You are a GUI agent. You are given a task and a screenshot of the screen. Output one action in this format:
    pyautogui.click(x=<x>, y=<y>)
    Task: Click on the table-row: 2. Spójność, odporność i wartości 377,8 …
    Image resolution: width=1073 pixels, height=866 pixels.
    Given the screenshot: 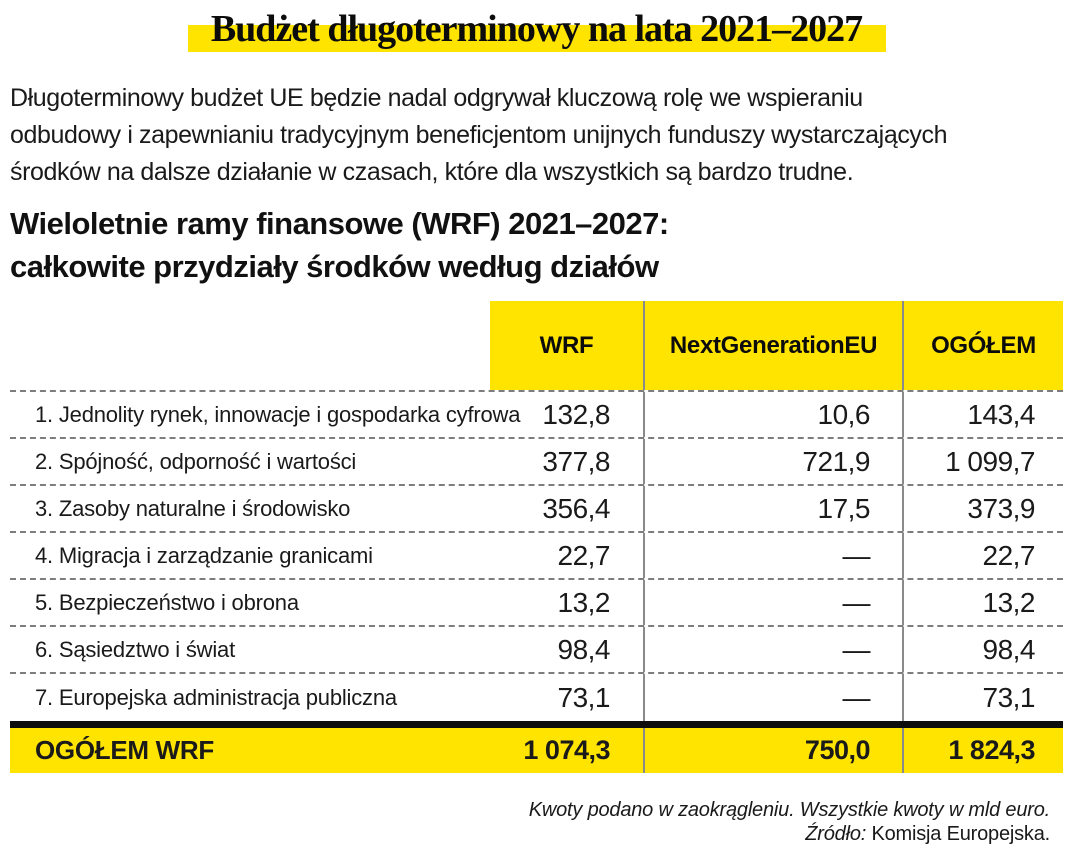 What is the action you would take?
    pyautogui.click(x=536, y=462)
    